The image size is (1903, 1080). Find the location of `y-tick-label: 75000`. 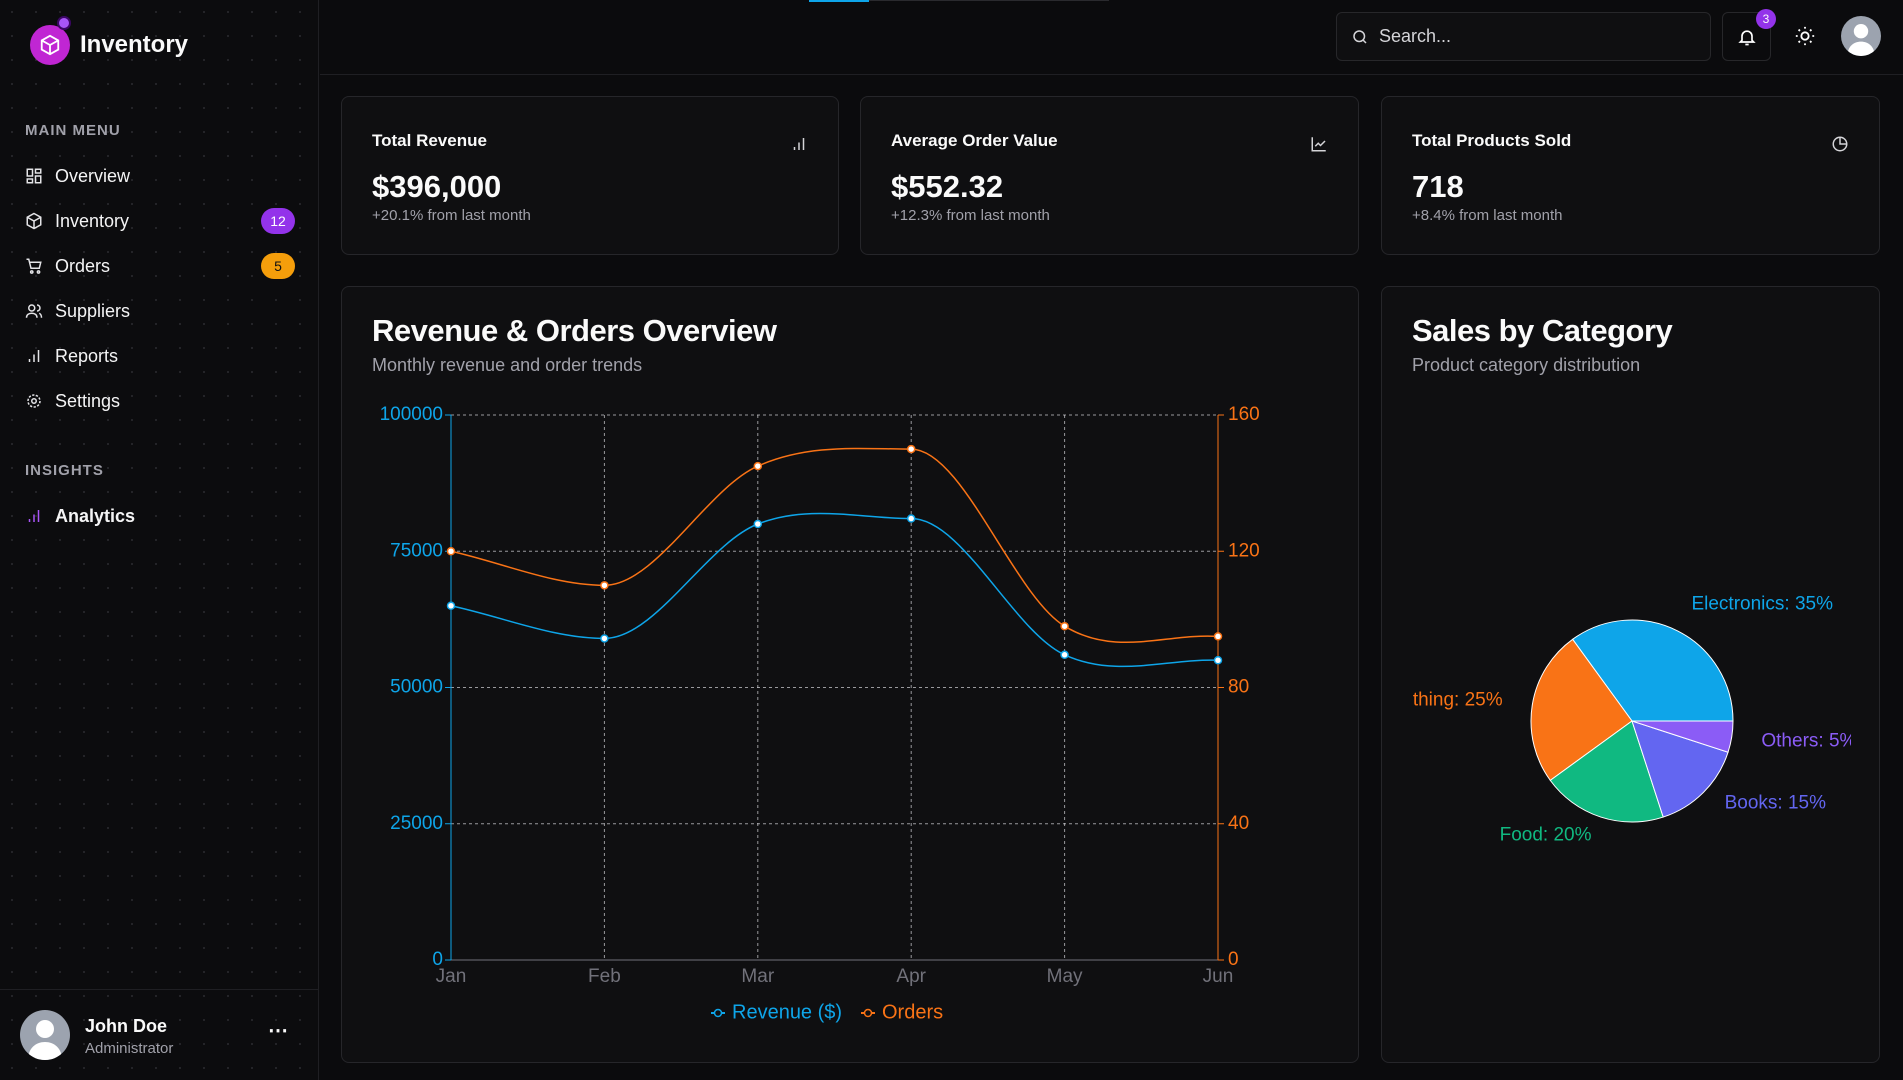

y-tick-label: 75000 is located at coordinates (416, 550).